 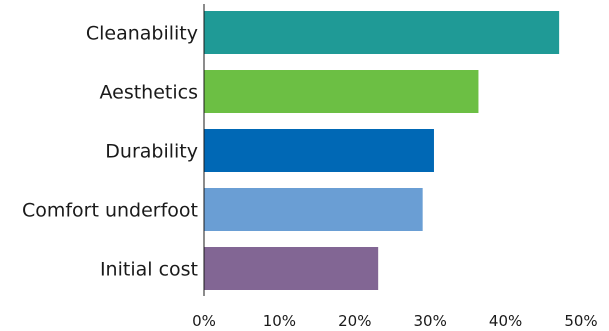 What do you see at coordinates (354, 321) in the screenshot?
I see `x-tick-label: 20%` at bounding box center [354, 321].